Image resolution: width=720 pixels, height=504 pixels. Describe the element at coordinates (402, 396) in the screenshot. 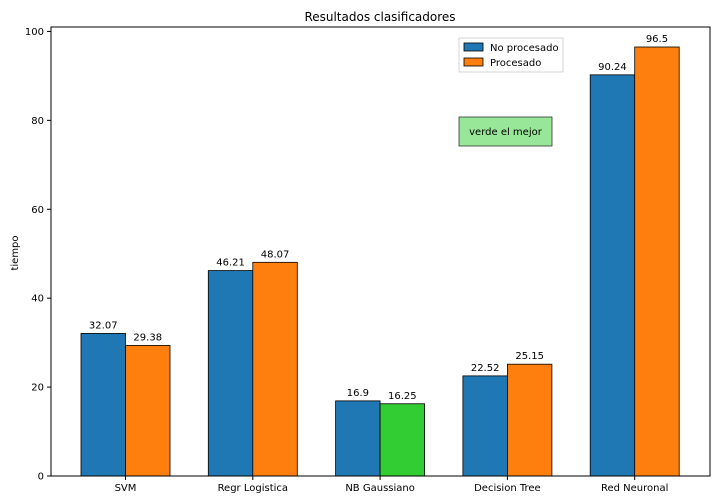

I see `bar-label-1-2: 16.25` at that location.